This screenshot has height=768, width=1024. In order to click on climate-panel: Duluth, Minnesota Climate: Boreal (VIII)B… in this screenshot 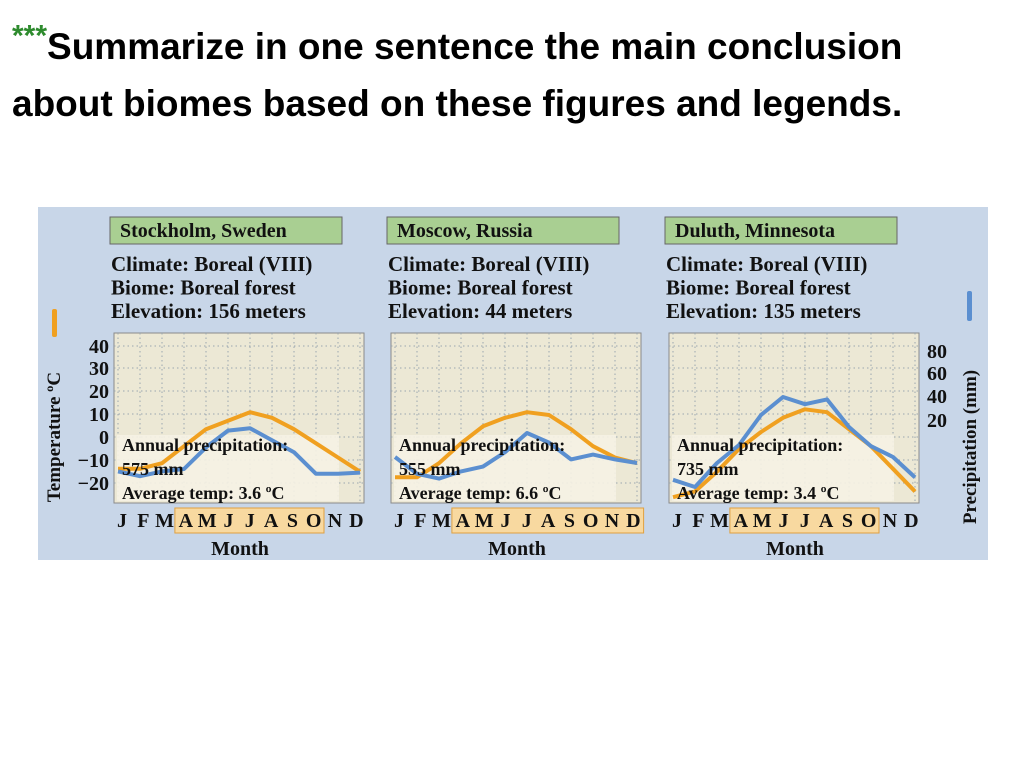, I will do `click(792, 388)`.